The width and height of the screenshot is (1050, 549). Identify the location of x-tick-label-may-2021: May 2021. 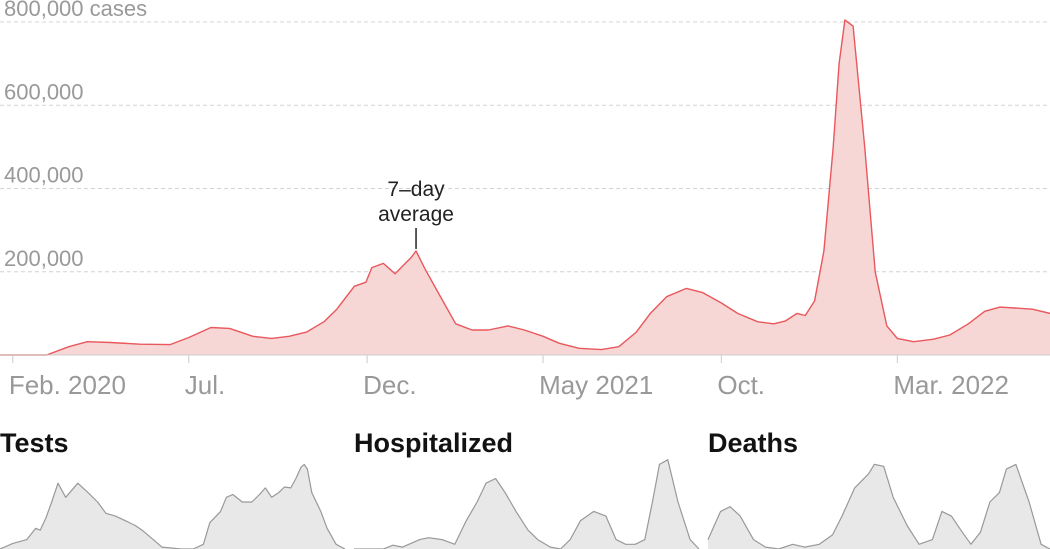
(596, 385).